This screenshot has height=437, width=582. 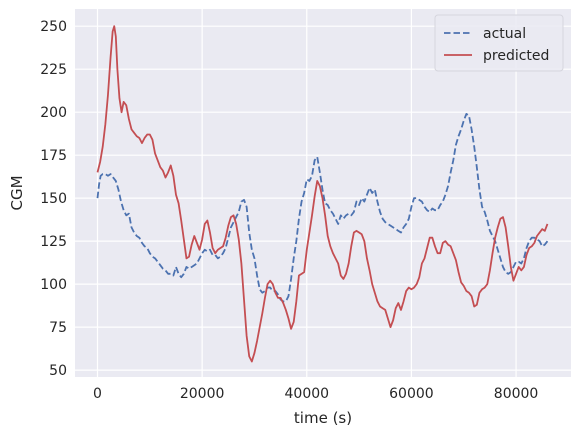 I want to click on y-tick-label: 100, so click(x=53, y=285).